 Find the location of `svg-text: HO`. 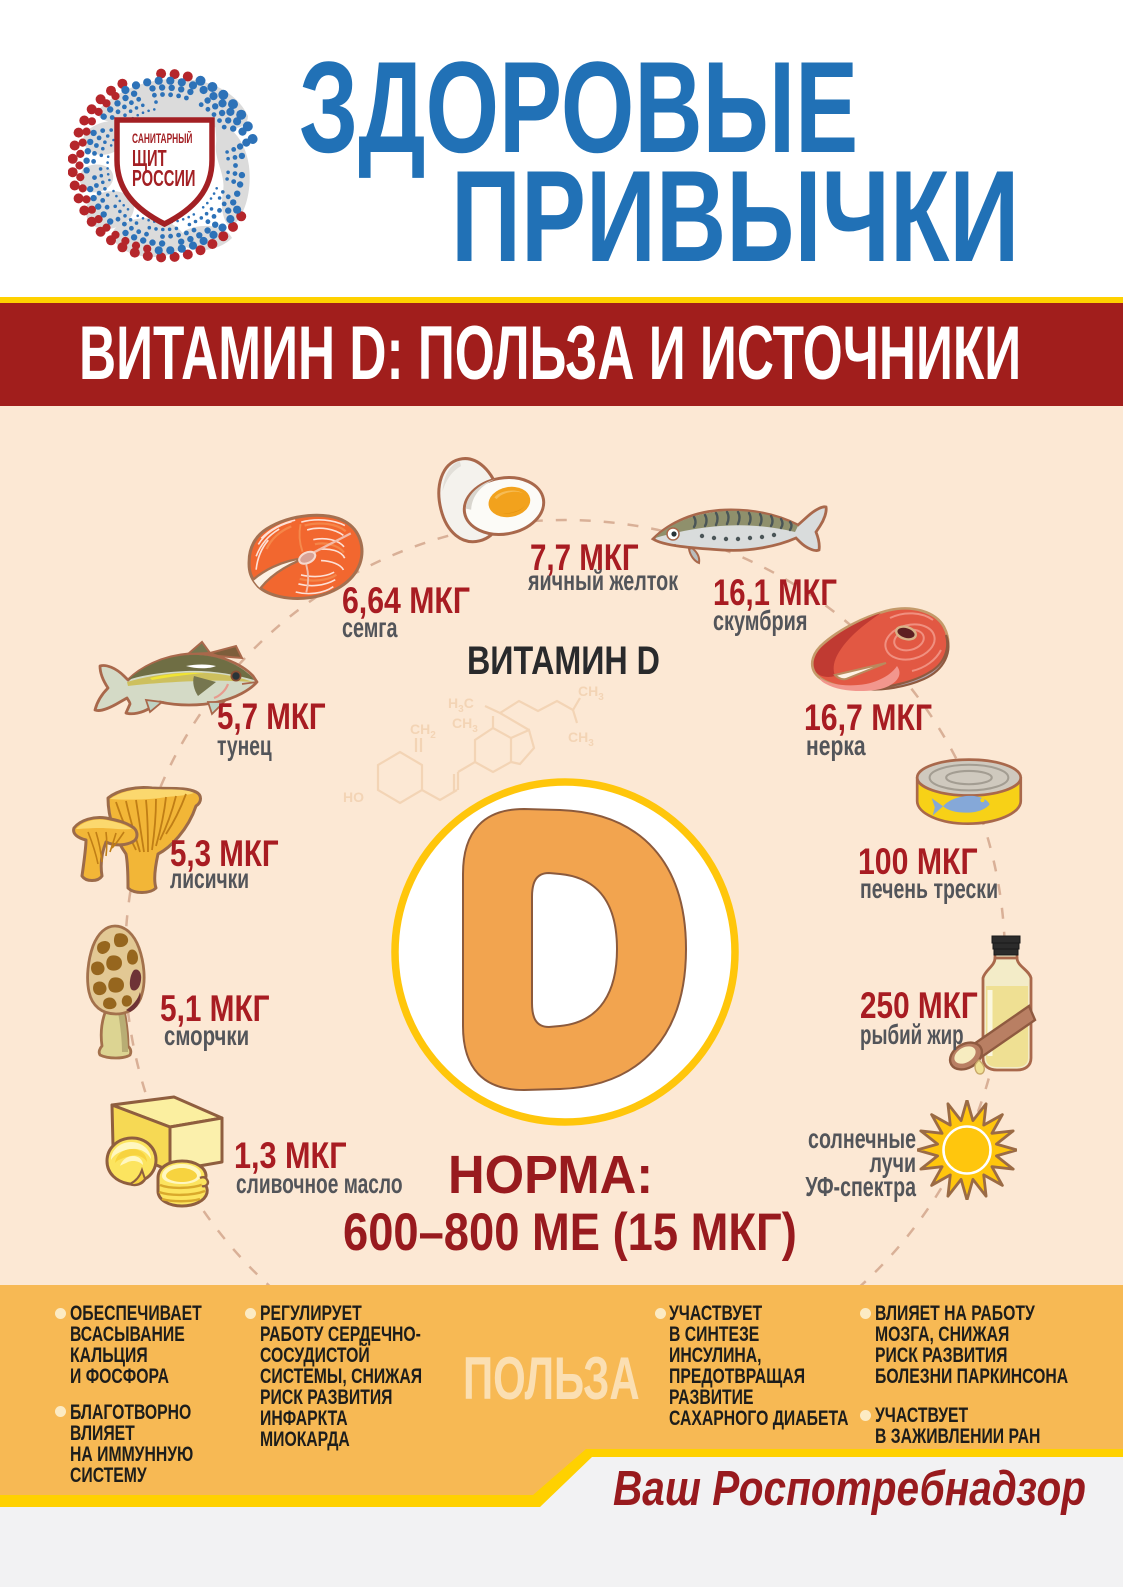

svg-text: HO is located at coordinates (353, 797).